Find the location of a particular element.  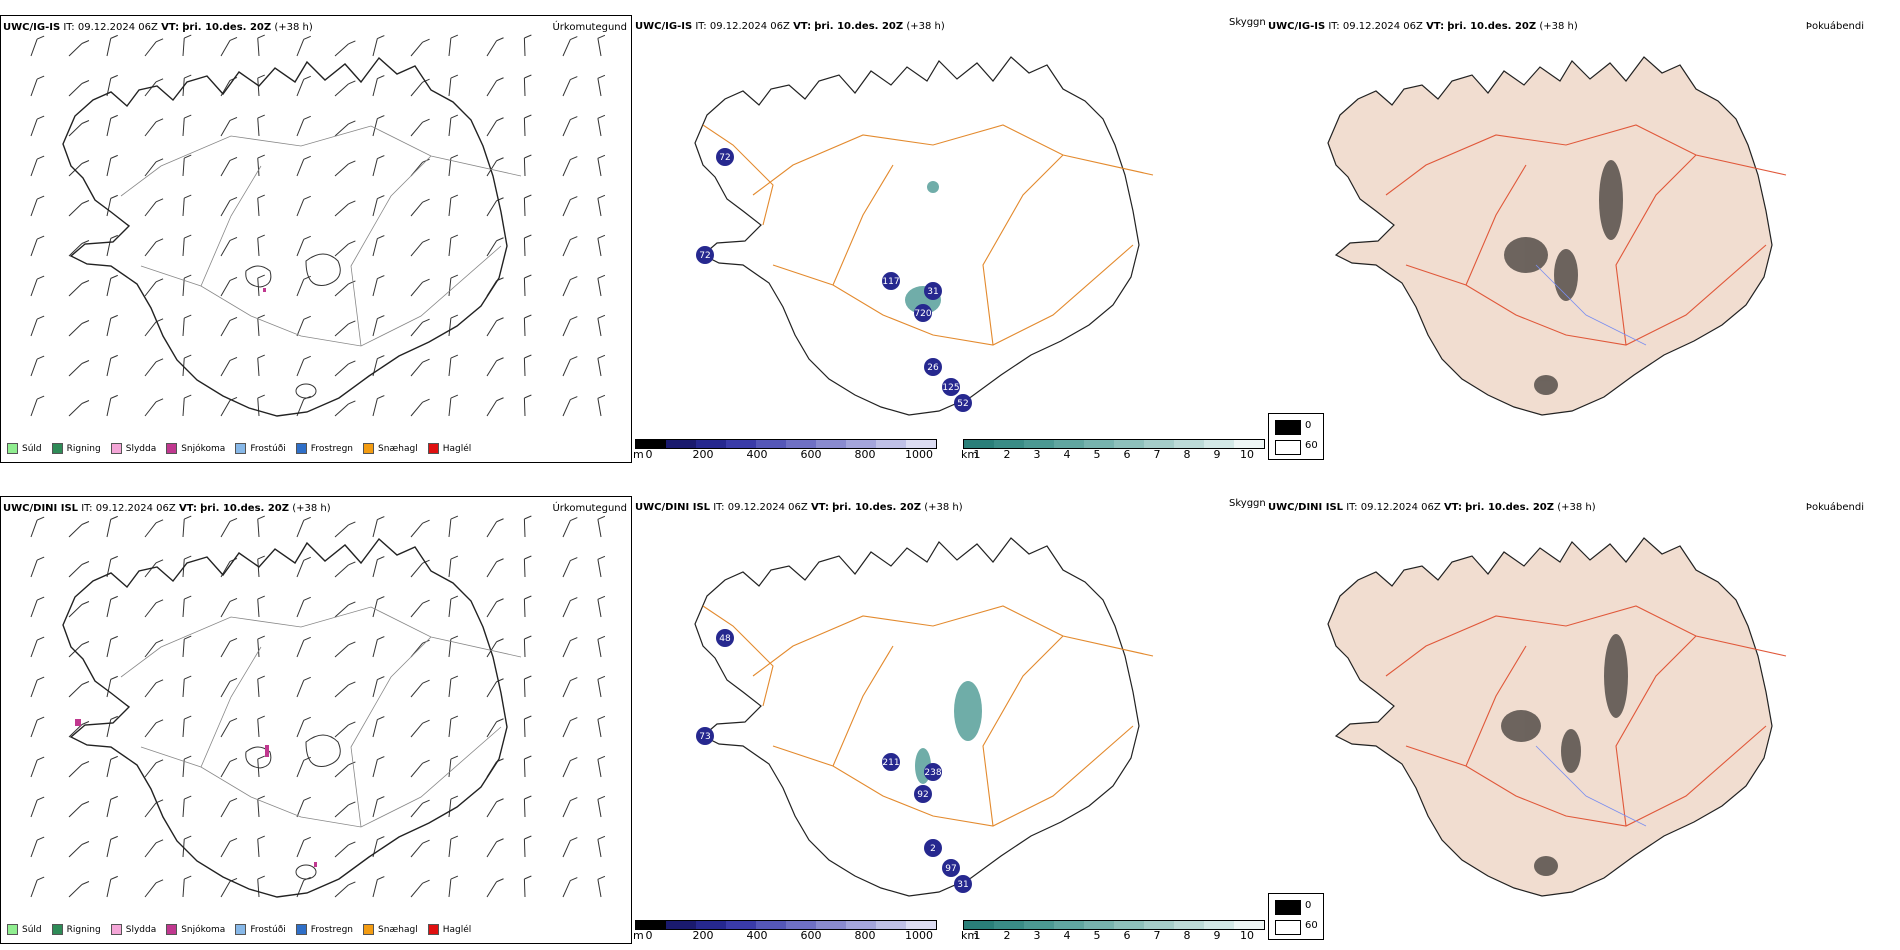

fog-key-label: 60 is located at coordinates (1311, 925).